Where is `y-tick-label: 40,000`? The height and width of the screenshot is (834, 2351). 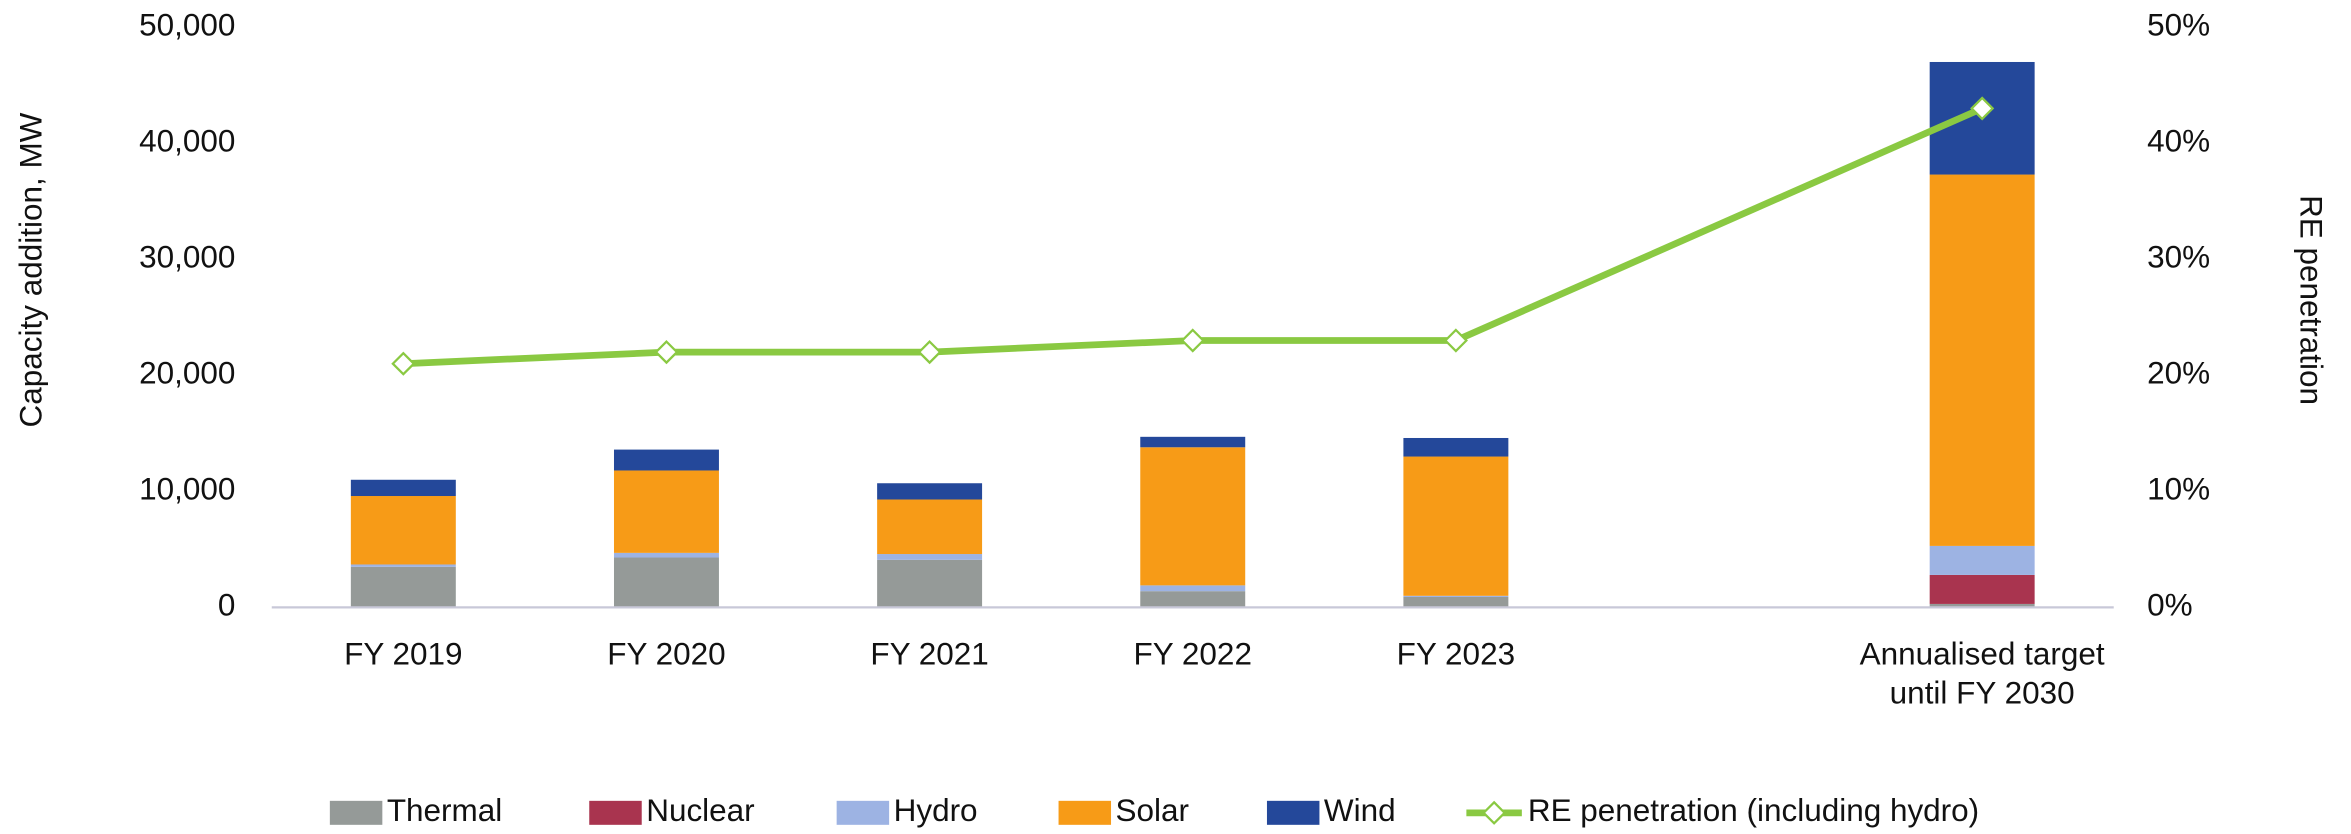
y-tick-label: 40,000 is located at coordinates (187, 141).